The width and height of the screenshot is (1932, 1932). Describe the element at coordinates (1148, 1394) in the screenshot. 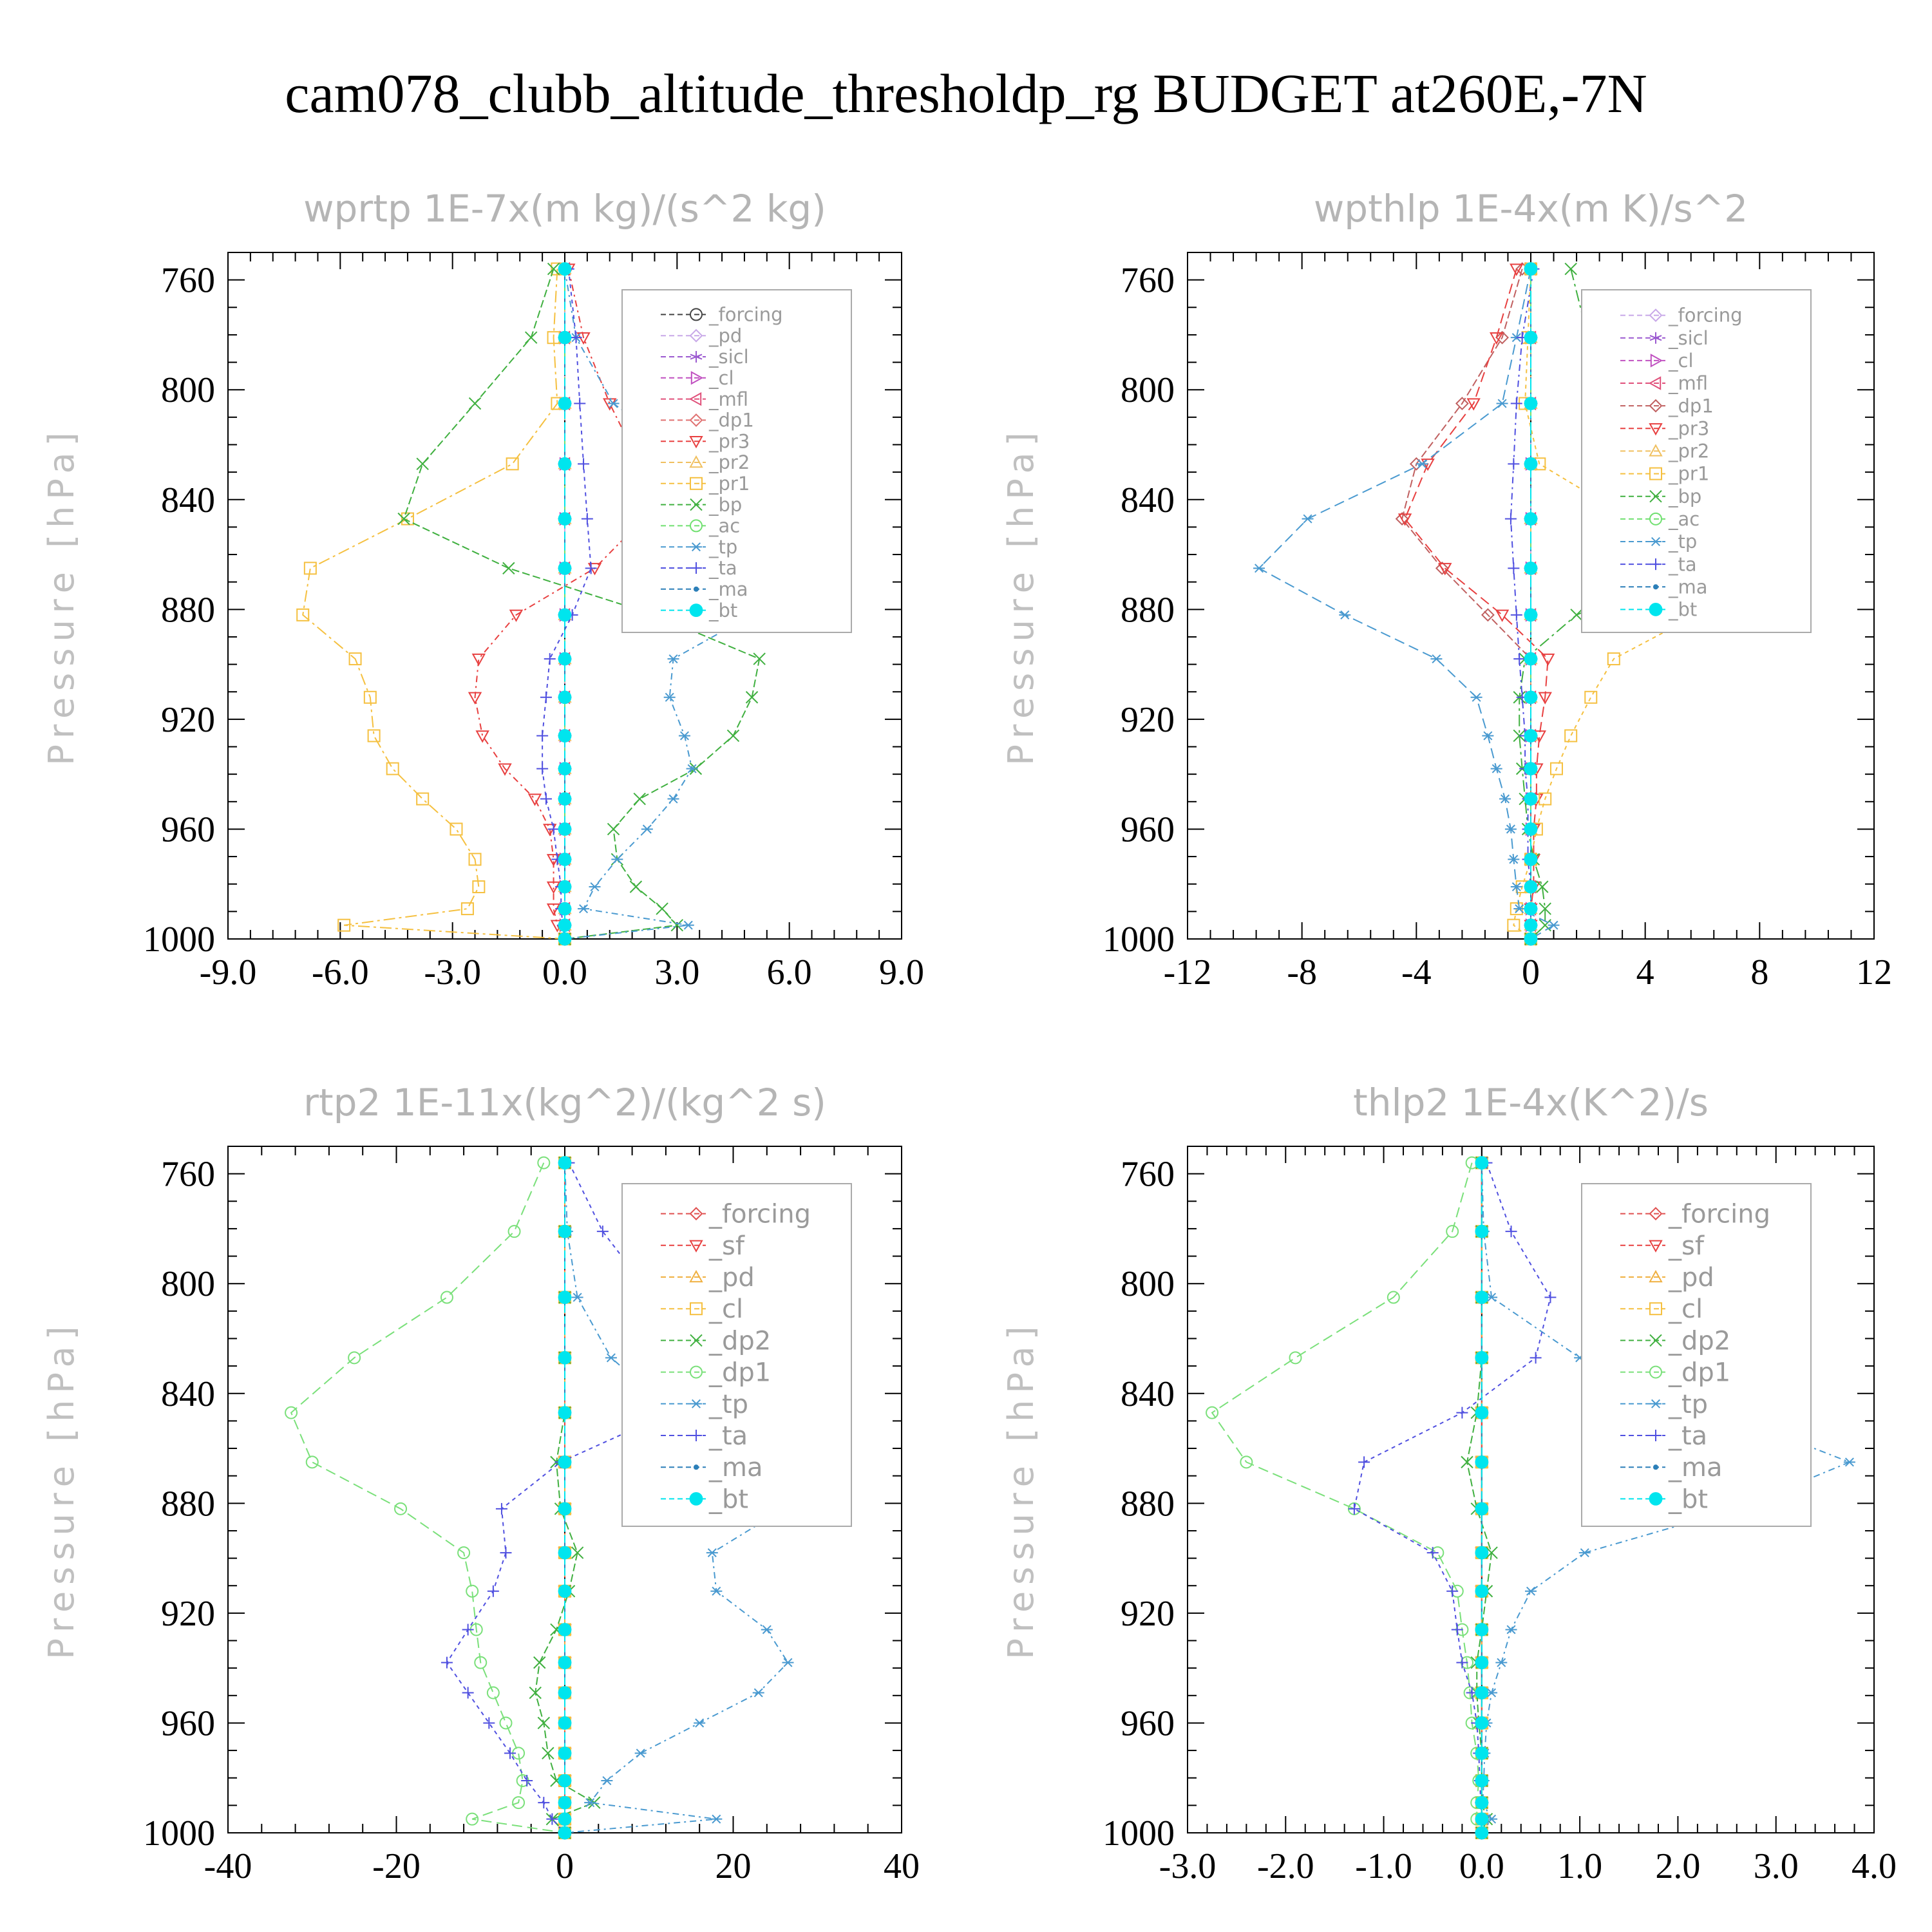

I see `y-tick-label: 840` at that location.